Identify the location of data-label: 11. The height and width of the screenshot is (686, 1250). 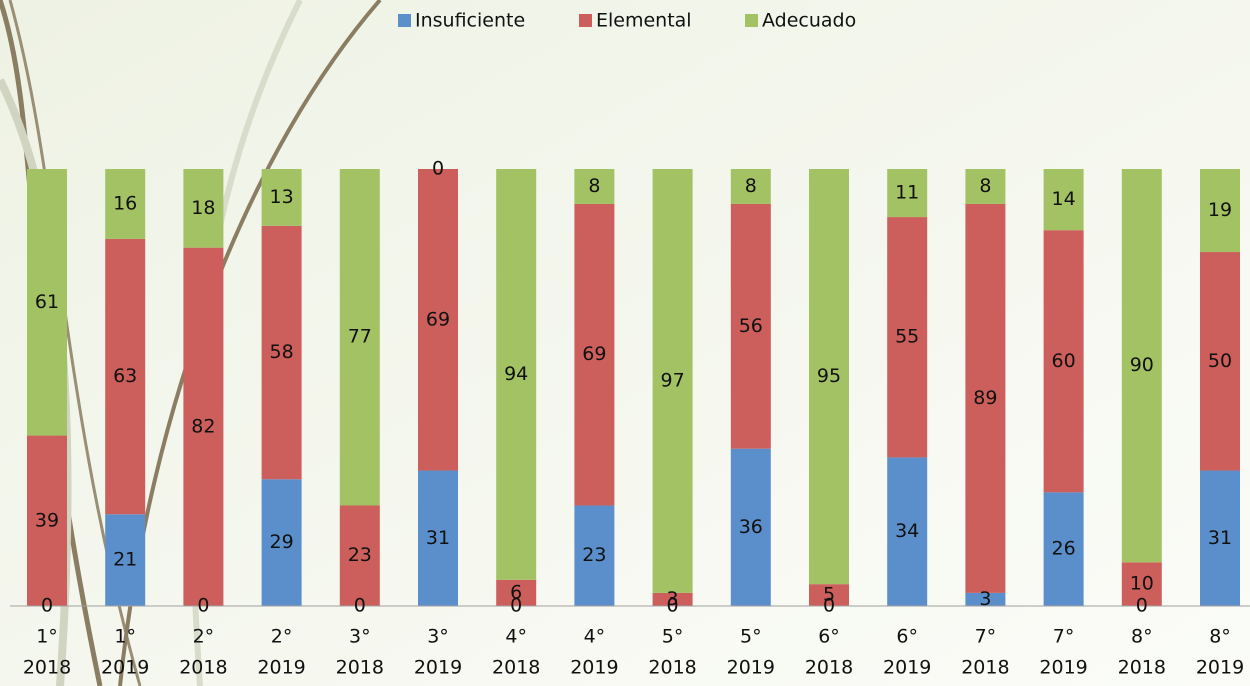
(907, 193).